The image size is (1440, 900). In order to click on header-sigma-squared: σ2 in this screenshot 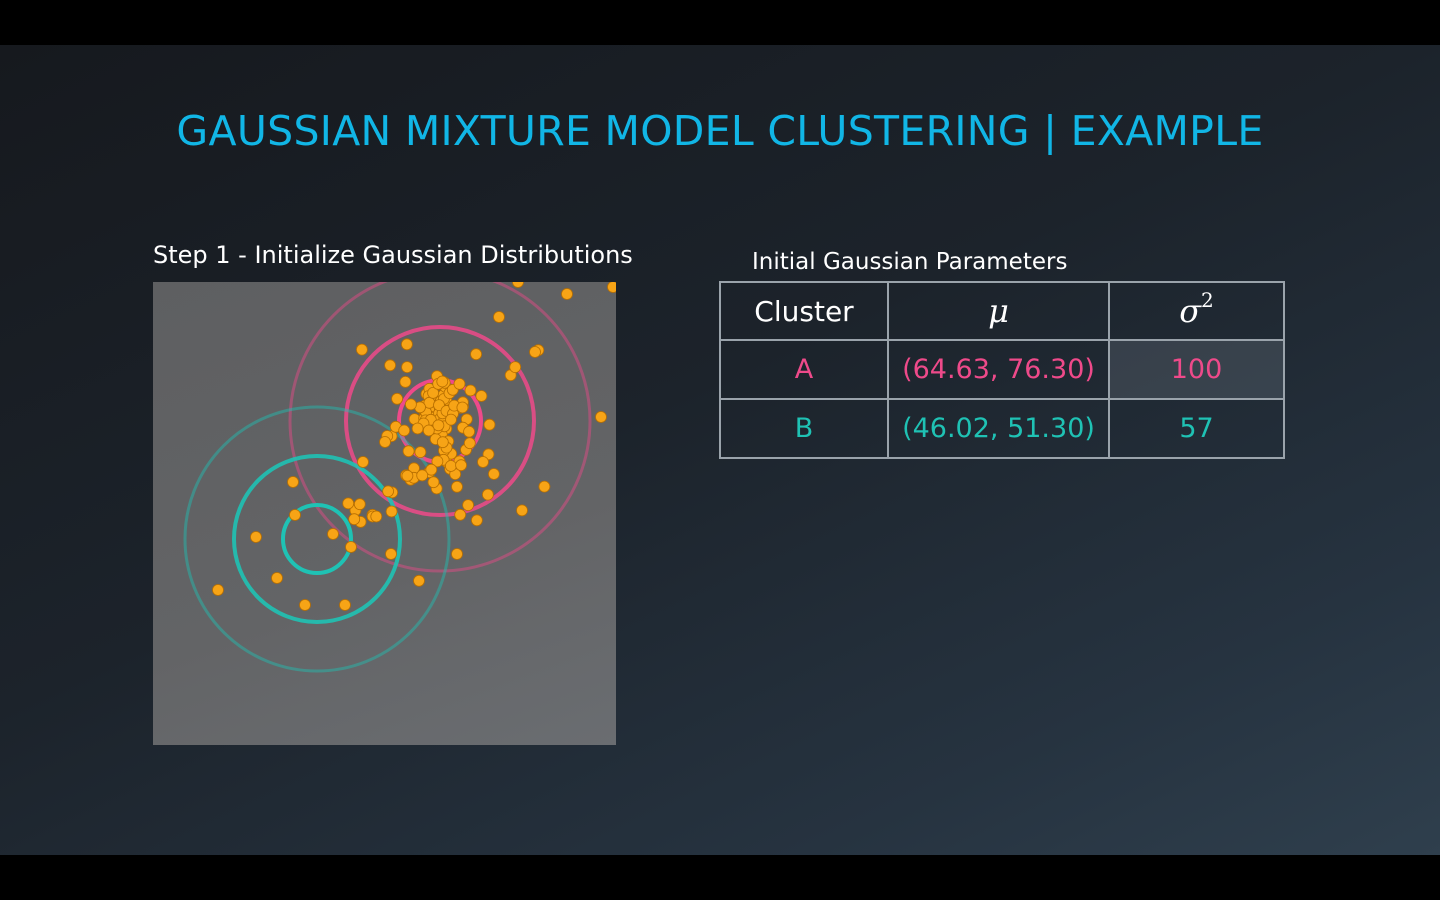, I will do `click(1196, 311)`.